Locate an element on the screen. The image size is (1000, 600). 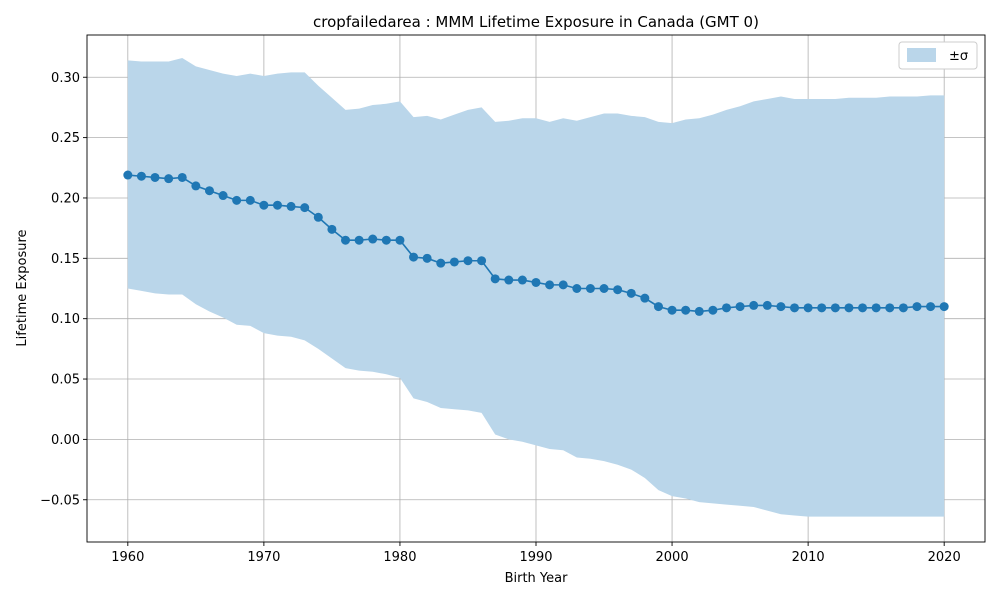
y-tick-label: 0.30 is located at coordinates (65, 78).